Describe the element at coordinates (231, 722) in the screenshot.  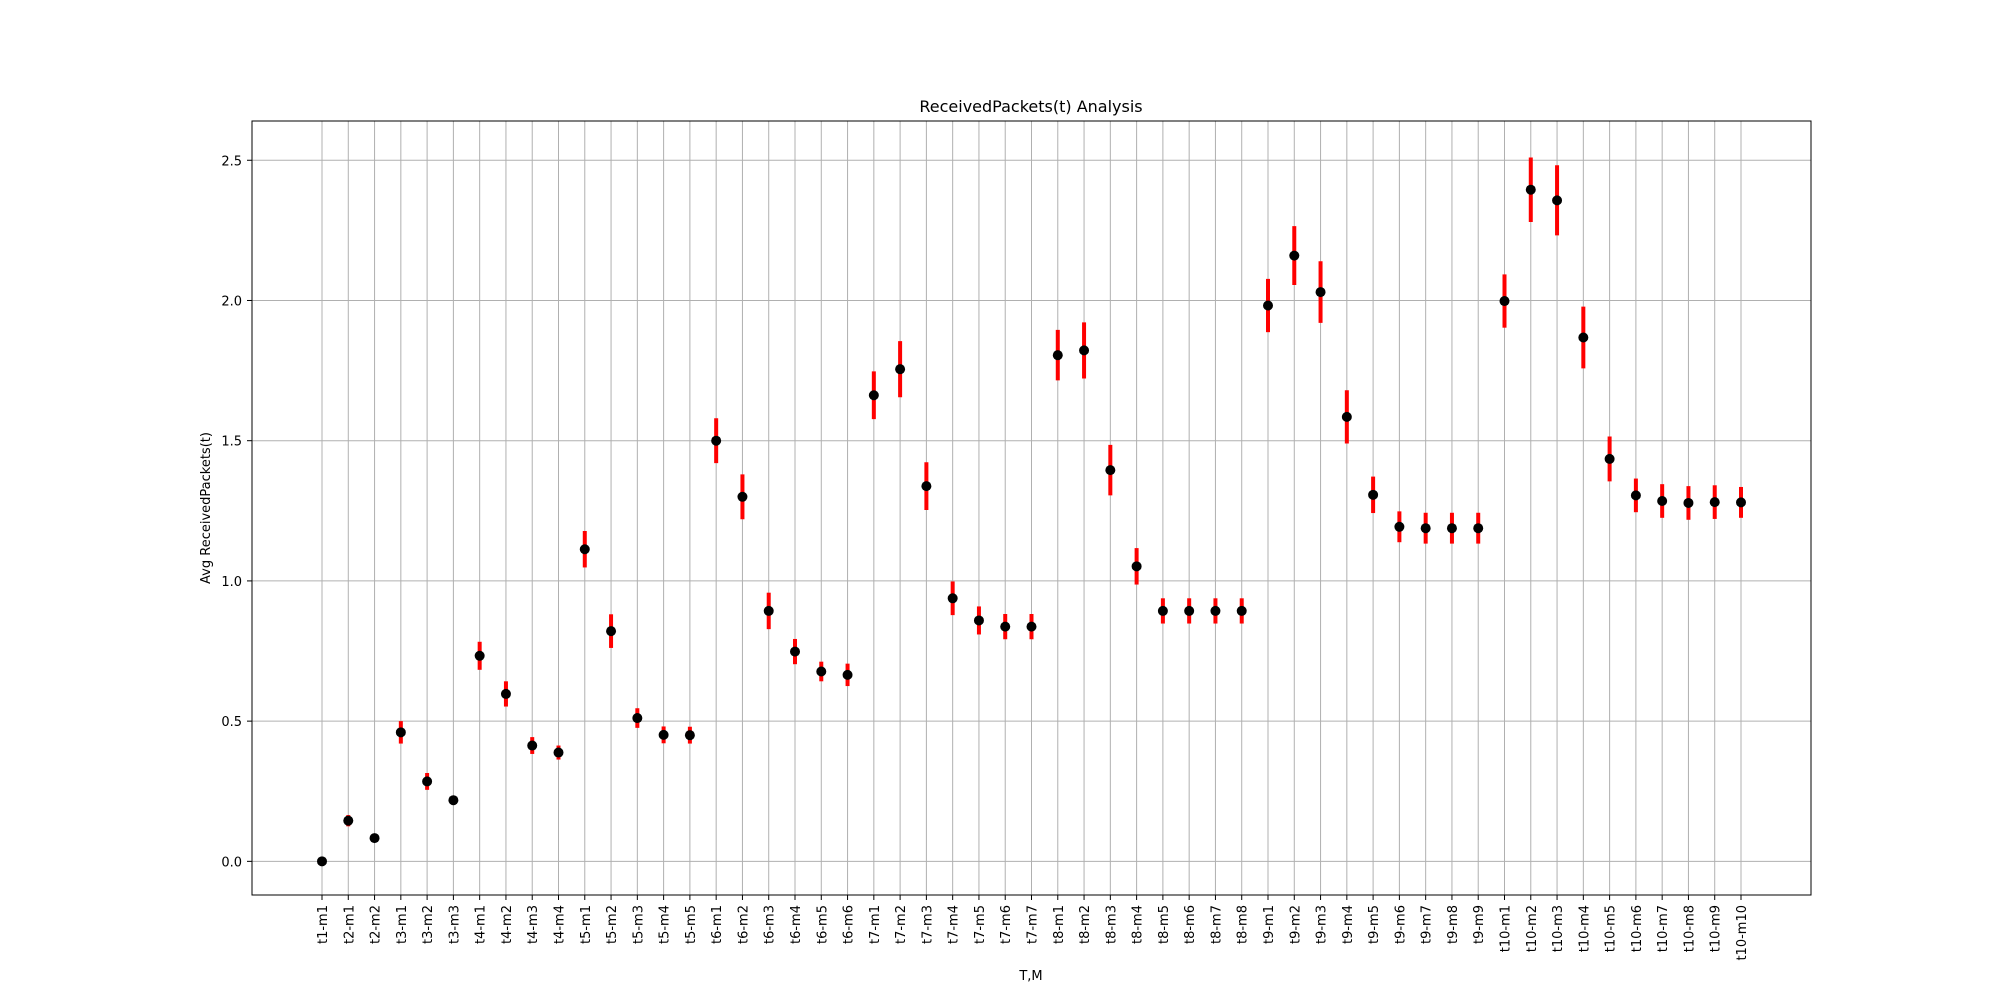
I see `y-tick-label: 0.5` at that location.